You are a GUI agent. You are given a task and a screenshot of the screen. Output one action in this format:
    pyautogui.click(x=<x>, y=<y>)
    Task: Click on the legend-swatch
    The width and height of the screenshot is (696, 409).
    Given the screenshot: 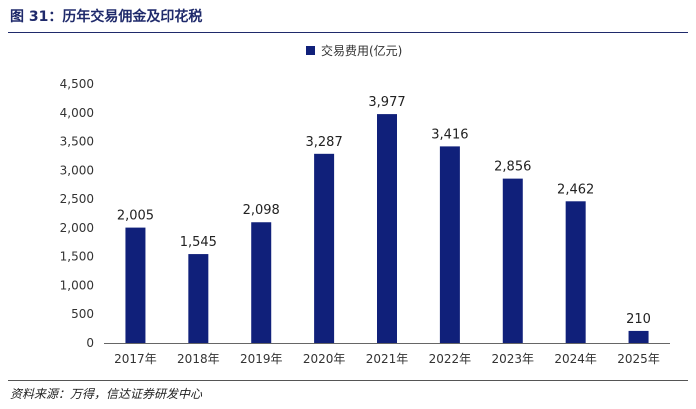 What is the action you would take?
    pyautogui.click(x=310, y=50)
    